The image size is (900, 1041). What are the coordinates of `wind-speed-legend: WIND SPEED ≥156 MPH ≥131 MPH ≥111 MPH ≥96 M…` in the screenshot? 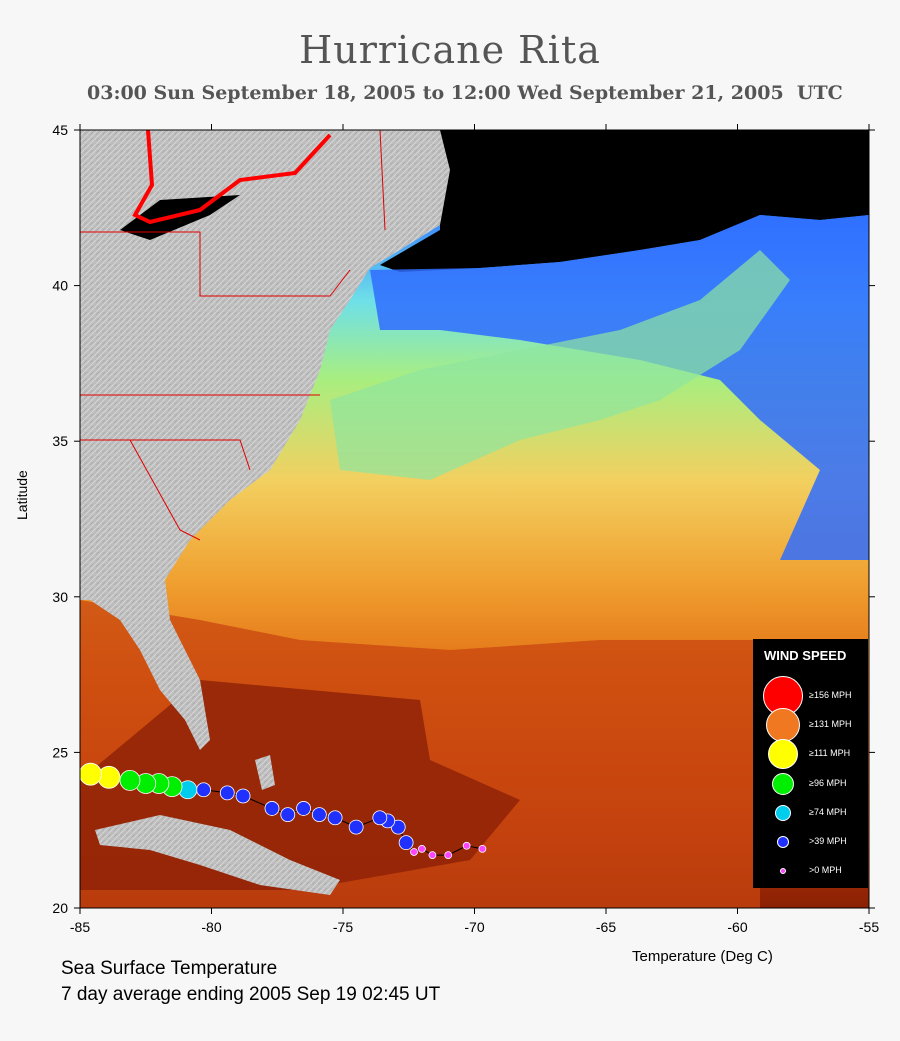 It's located at (810, 763).